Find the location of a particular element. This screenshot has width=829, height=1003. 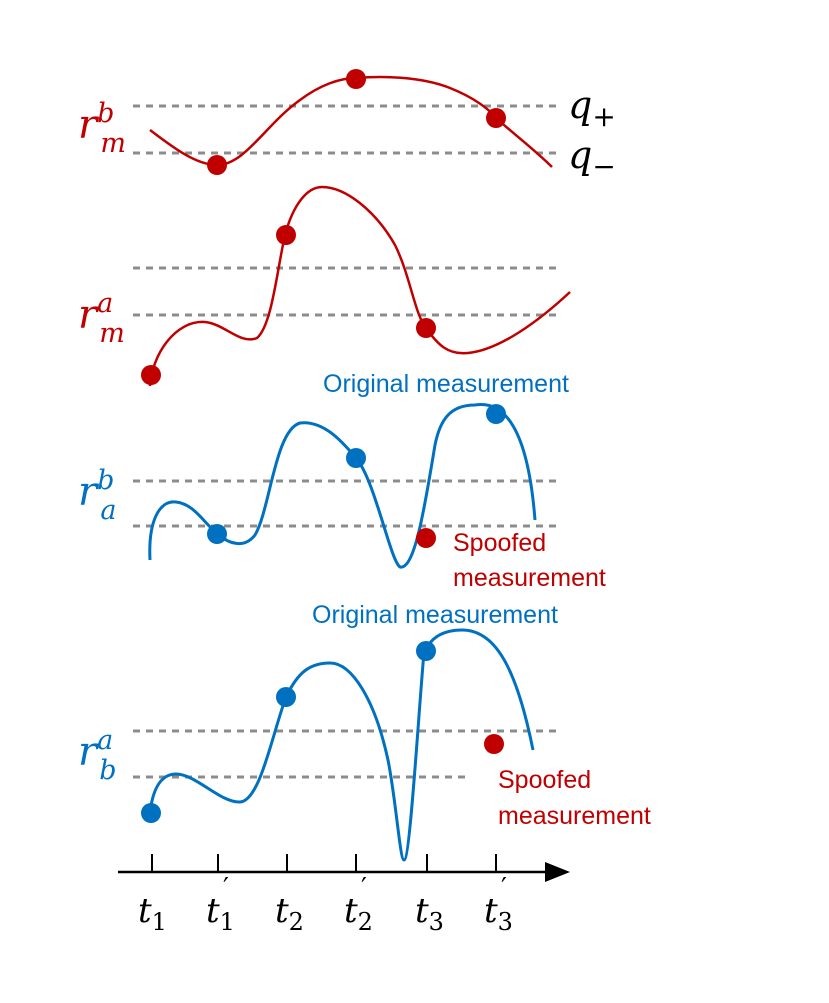

signal-curve-rba is located at coordinates (341, 745).